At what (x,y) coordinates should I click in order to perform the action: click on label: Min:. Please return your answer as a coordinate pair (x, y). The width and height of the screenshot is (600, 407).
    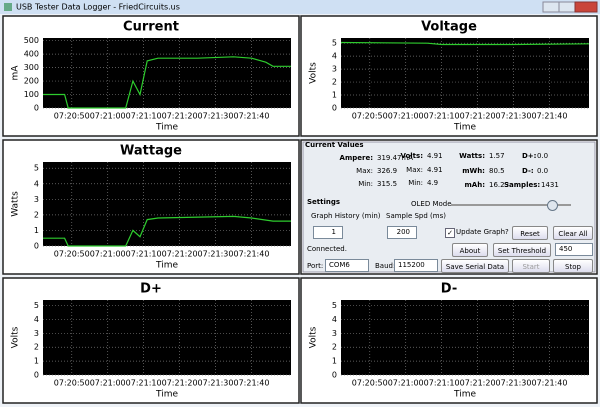
    Looking at the image, I should click on (365, 184).